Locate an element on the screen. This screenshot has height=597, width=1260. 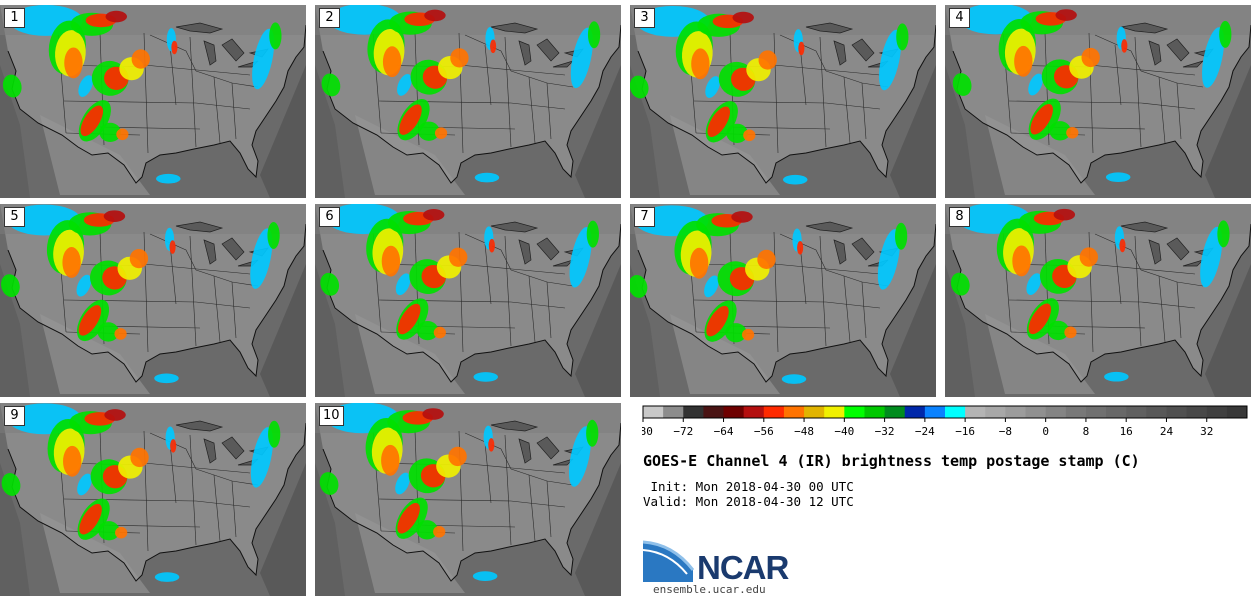
panel-label: 3 is located at coordinates (644, 18).